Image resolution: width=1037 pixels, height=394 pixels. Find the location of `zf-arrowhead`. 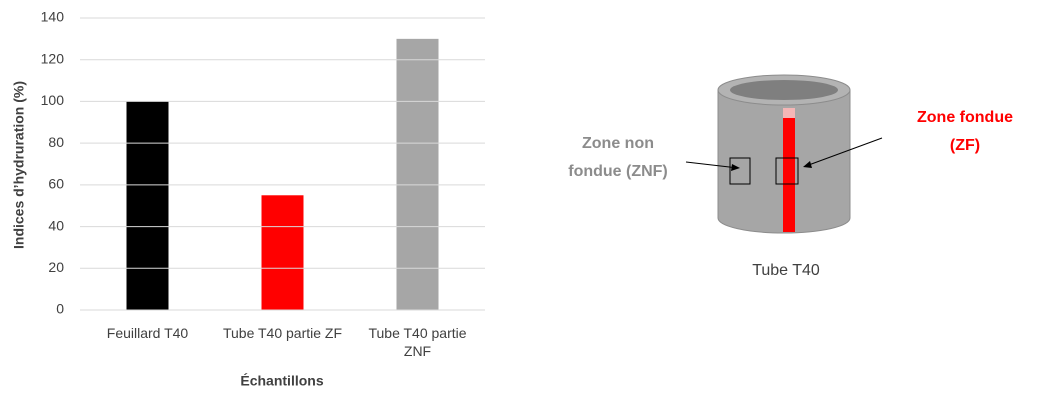

zf-arrowhead is located at coordinates (807, 164).